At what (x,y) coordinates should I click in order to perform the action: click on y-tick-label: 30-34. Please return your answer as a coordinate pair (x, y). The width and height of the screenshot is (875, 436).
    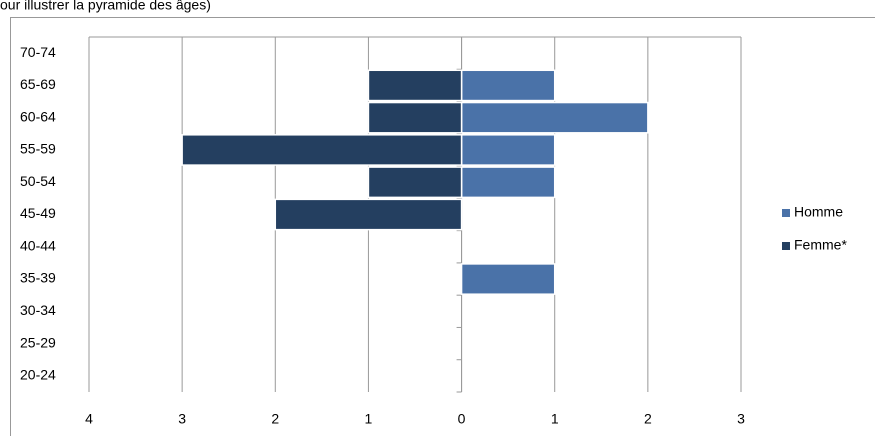
    Looking at the image, I should click on (38, 310).